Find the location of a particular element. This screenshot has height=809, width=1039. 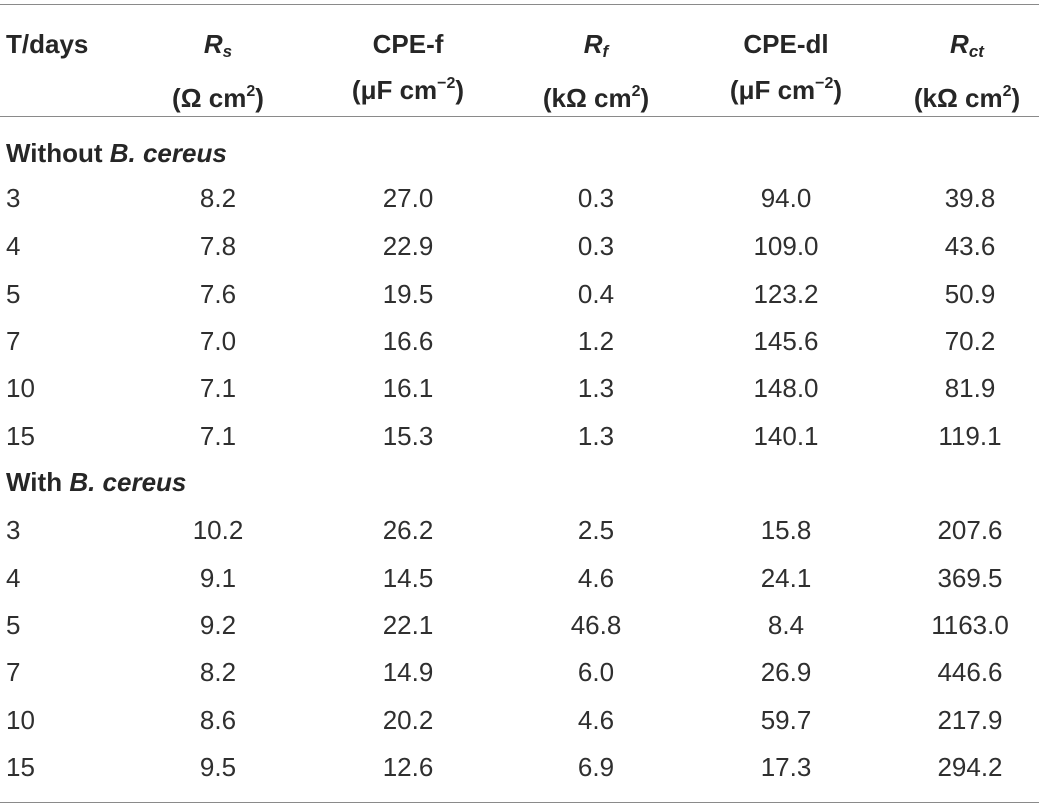

cell-rs: 8.6 is located at coordinates (218, 720).